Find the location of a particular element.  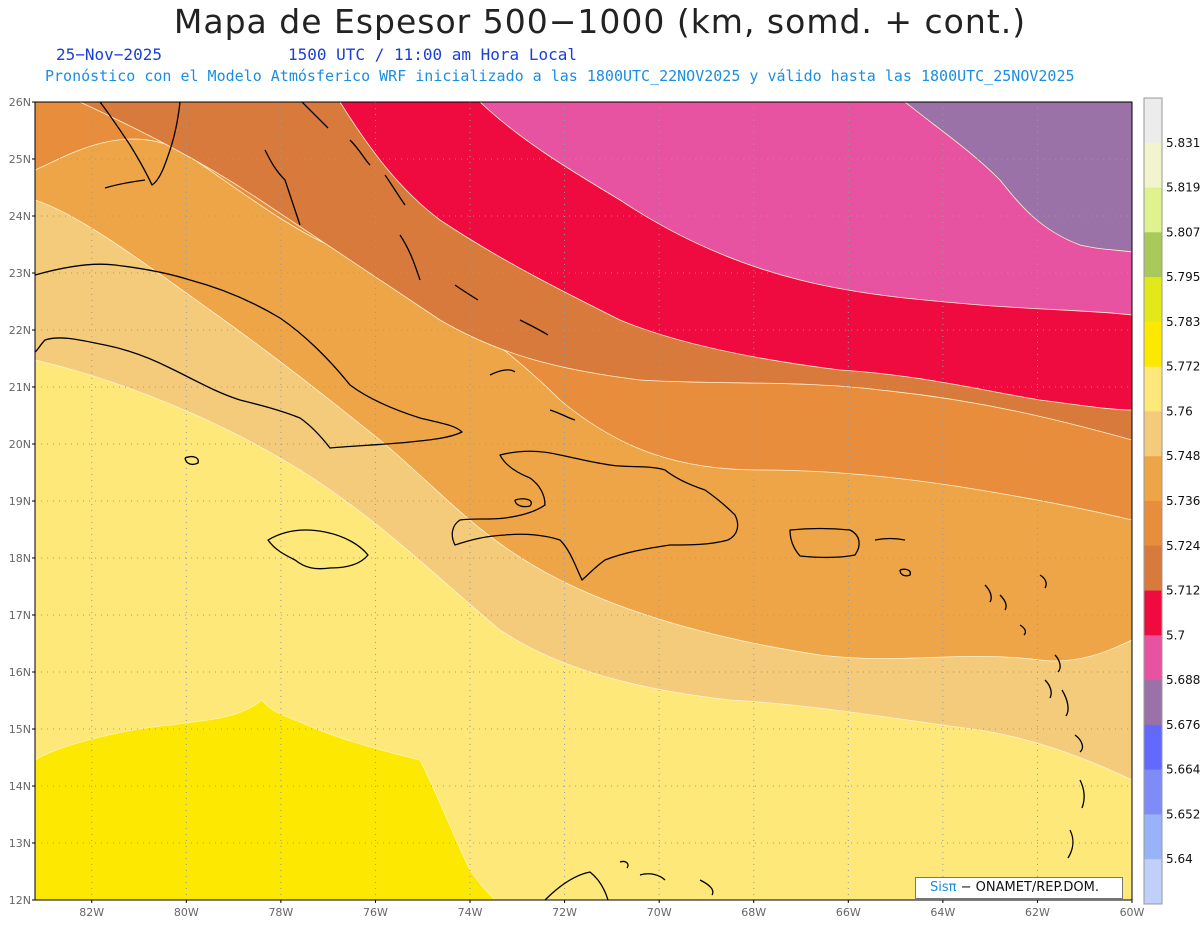

lon-tick-label: 80W is located at coordinates (186, 912).